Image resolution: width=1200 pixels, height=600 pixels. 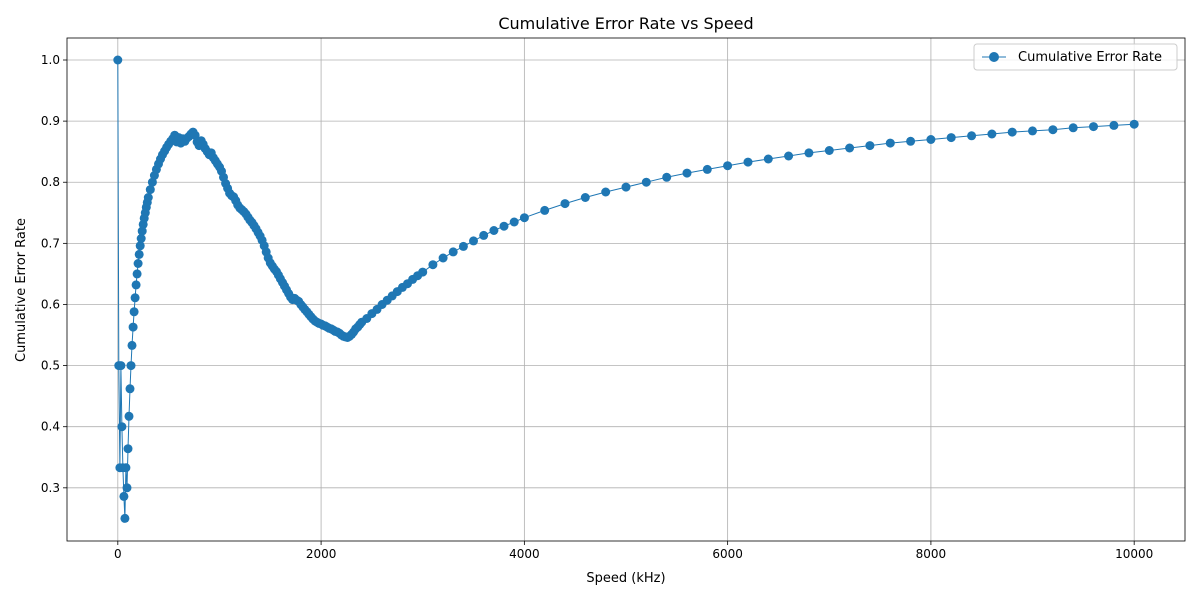 I want to click on y-tick-label: 0.6, so click(x=50, y=304).